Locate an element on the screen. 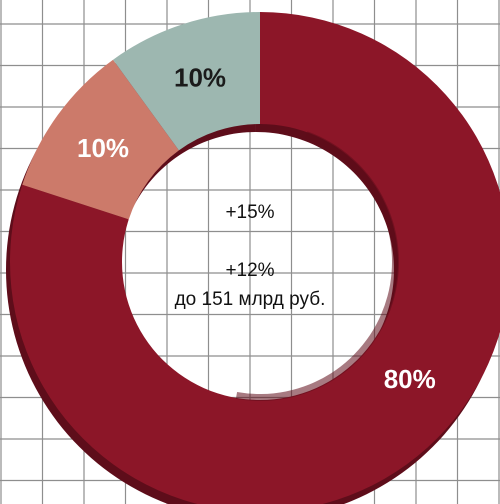 The height and width of the screenshot is (504, 500). slice-label-3: 10% is located at coordinates (200, 77).